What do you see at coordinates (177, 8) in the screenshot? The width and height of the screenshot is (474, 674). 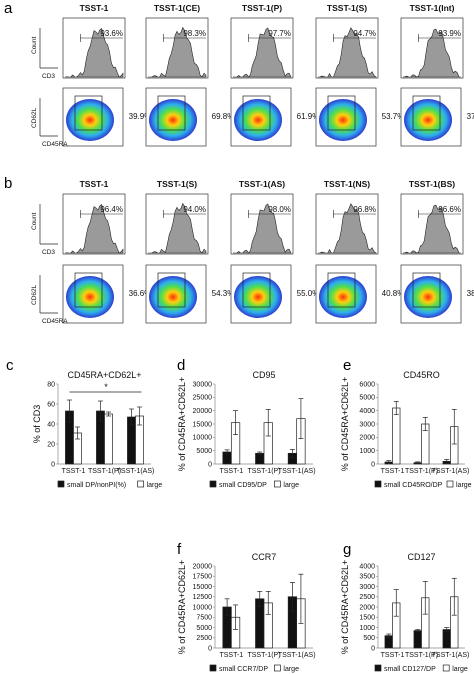 I see `column-header: TSST-1(CE)` at bounding box center [177, 8].